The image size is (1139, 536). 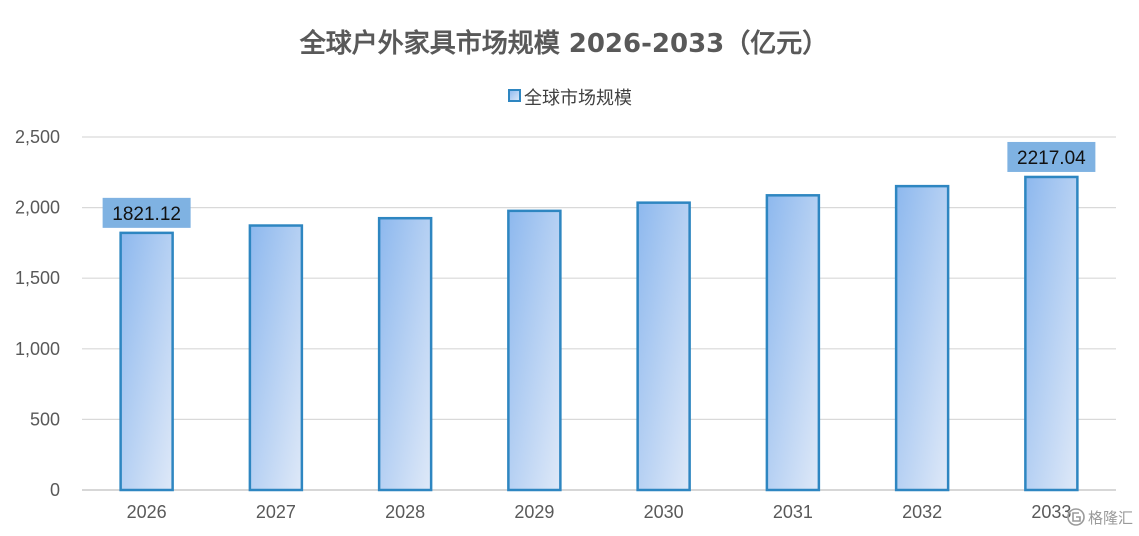 I want to click on watermark-text: 格隆汇, so click(x=1110, y=518).